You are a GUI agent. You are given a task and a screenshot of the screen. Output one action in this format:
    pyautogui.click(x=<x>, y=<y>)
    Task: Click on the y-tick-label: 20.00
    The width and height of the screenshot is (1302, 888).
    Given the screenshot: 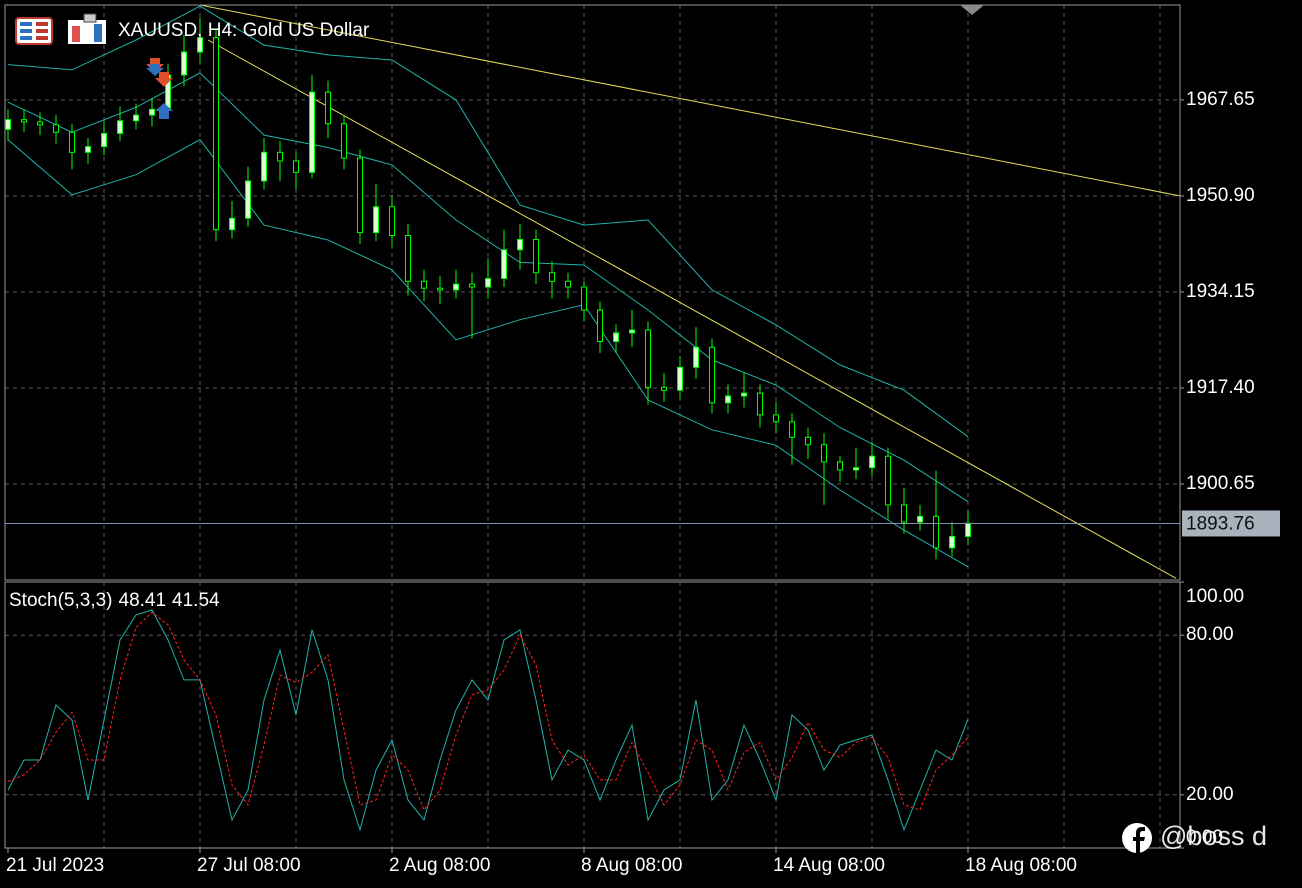 What is the action you would take?
    pyautogui.click(x=1210, y=794)
    